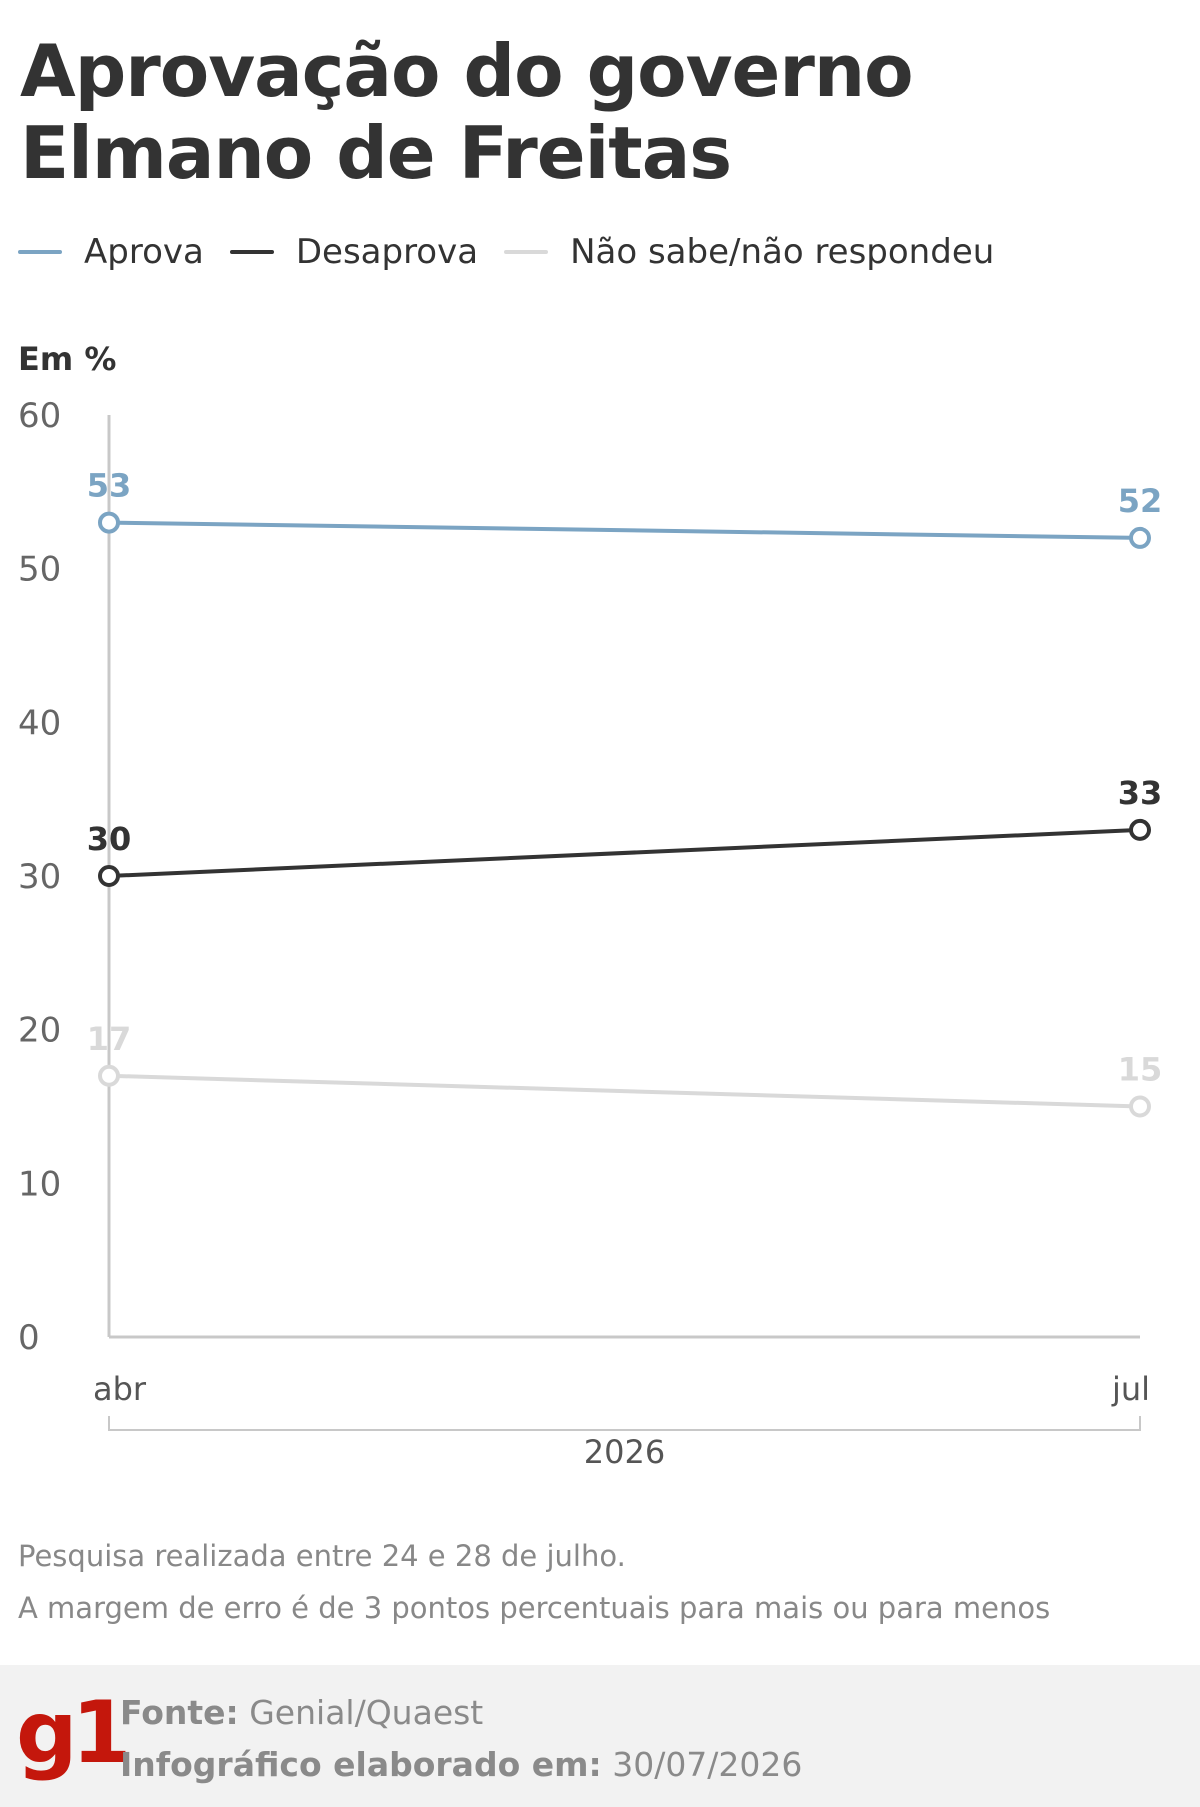  Describe the element at coordinates (73, 1733) in the screenshot. I see `g1-logo: g1` at that location.